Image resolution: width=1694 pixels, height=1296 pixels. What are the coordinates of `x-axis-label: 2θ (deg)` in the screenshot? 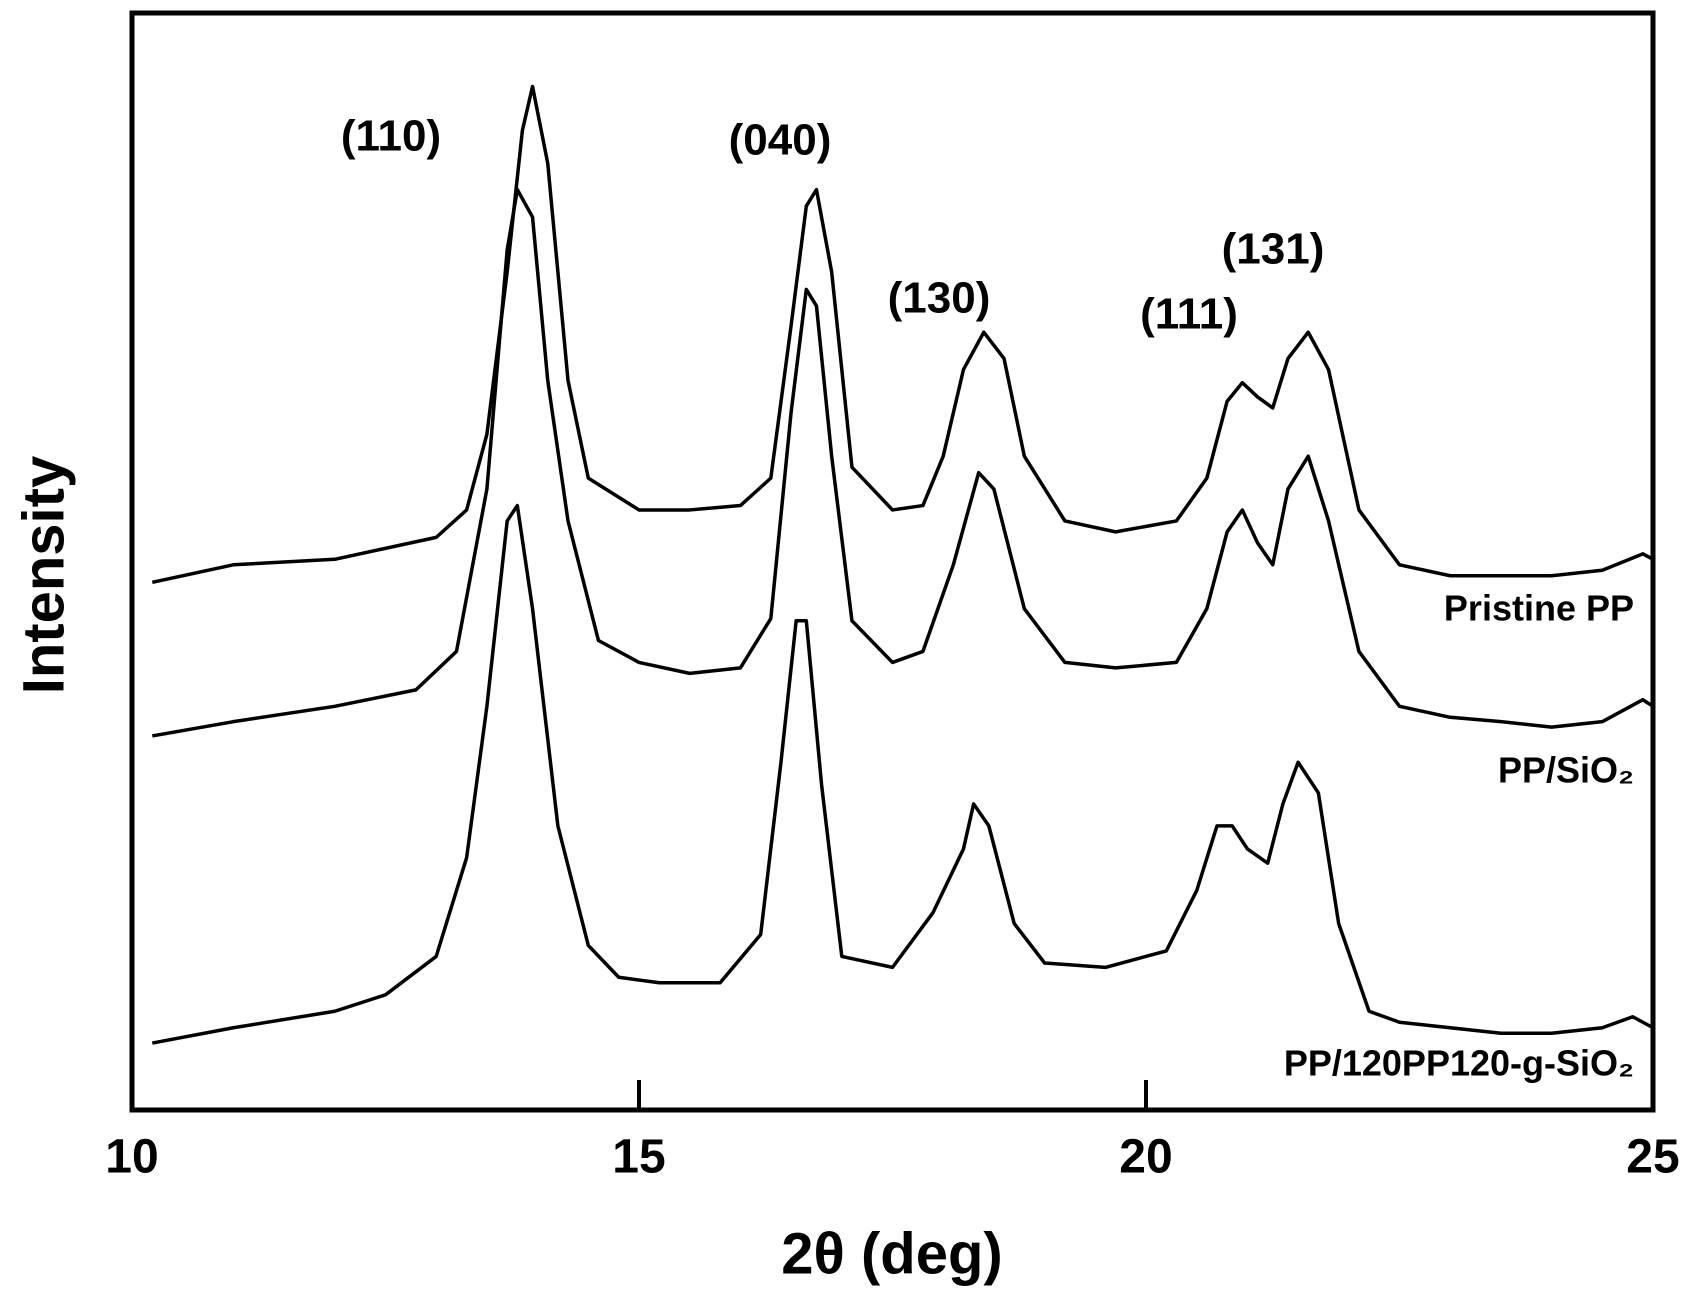 It's located at (891, 1253).